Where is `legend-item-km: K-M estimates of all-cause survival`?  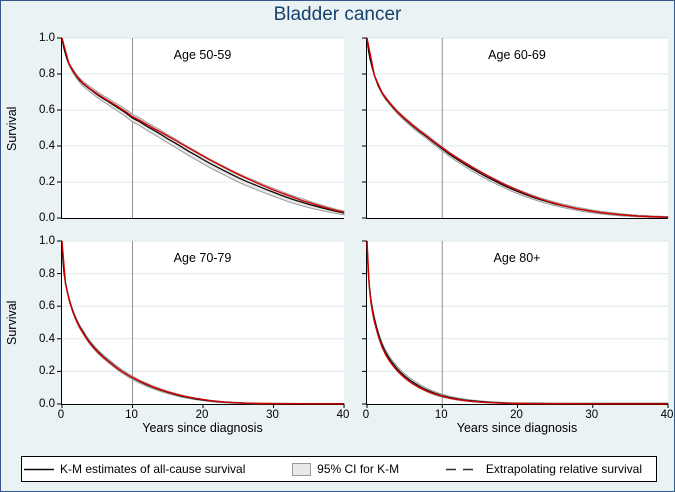
legend-item-km: K-M estimates of all-cause survival is located at coordinates (134, 469).